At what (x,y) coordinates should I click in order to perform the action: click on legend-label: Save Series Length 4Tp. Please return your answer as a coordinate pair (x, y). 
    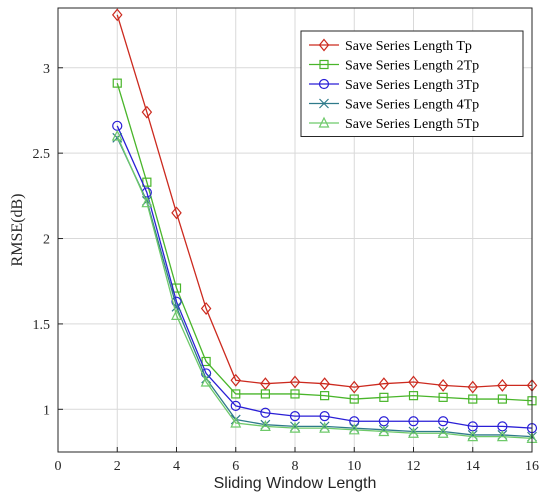
    Looking at the image, I should click on (412, 105).